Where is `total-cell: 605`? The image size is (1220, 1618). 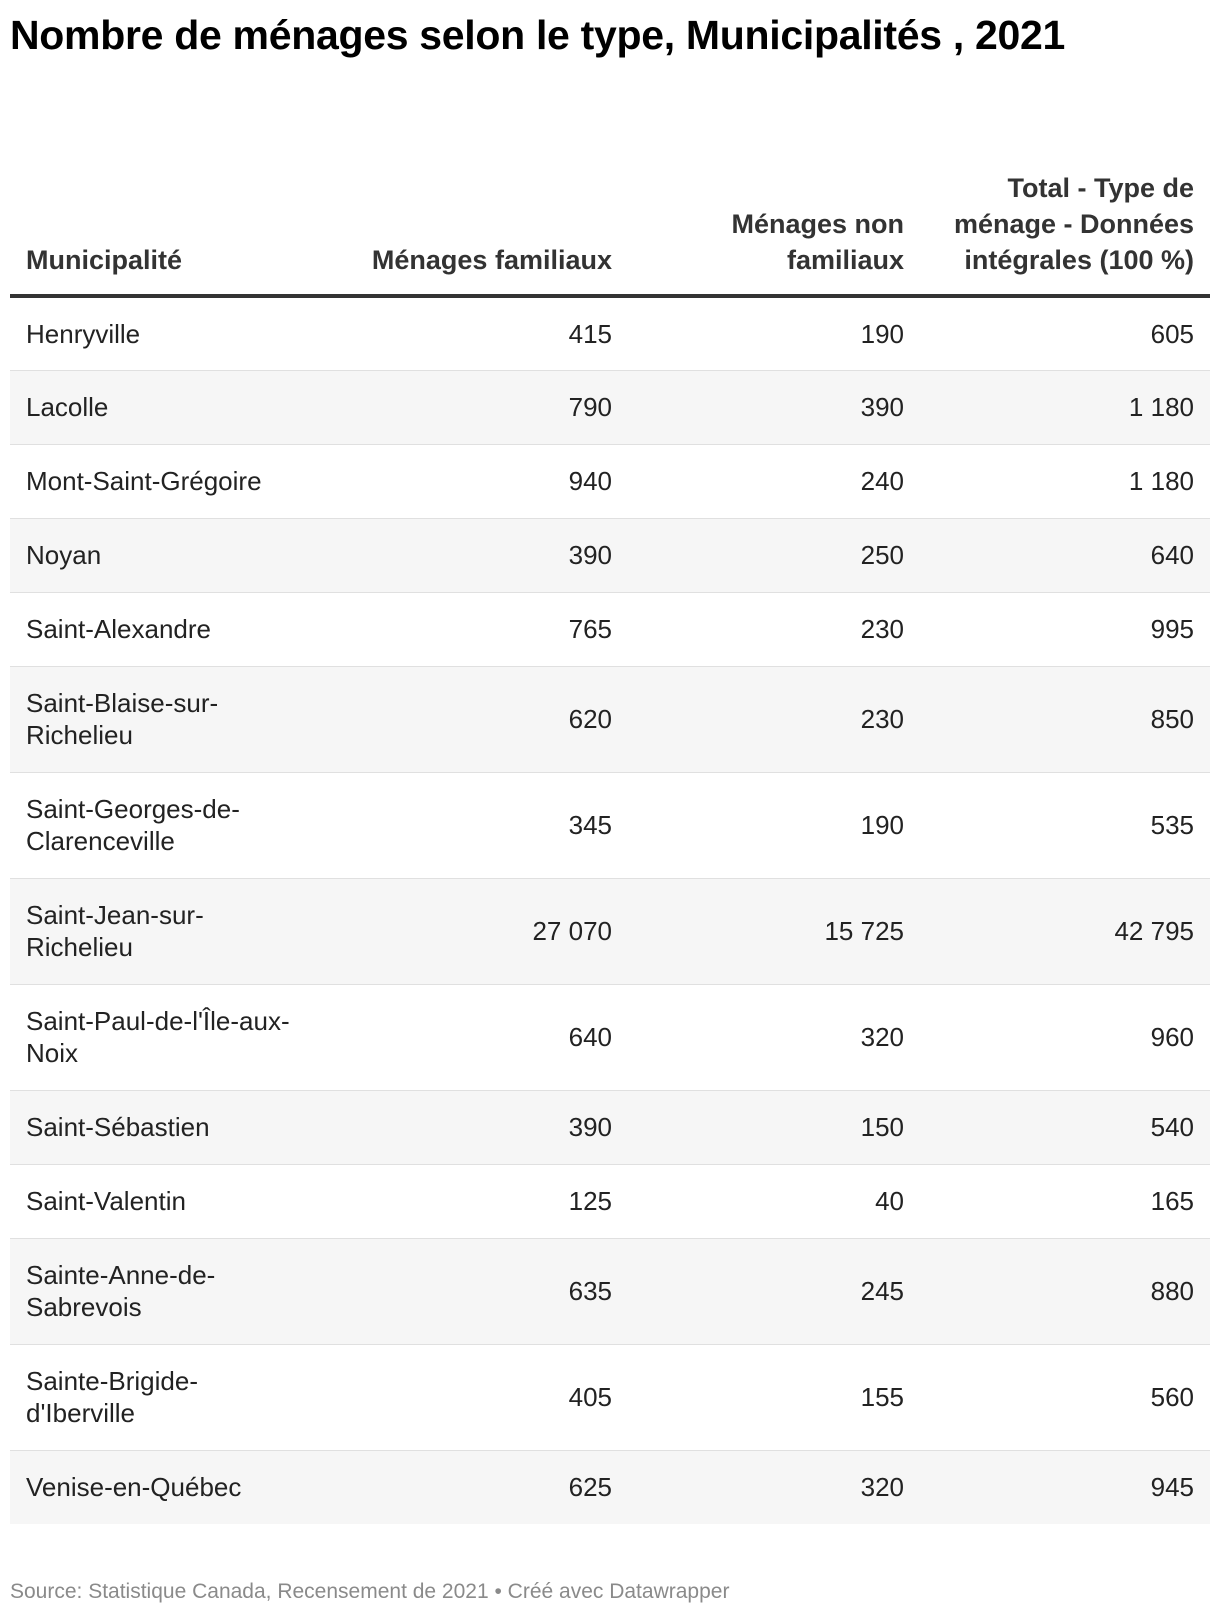 total-cell: 605 is located at coordinates (1065, 333).